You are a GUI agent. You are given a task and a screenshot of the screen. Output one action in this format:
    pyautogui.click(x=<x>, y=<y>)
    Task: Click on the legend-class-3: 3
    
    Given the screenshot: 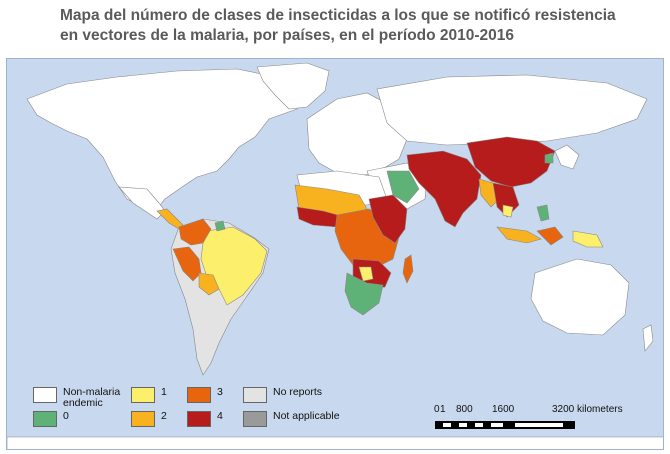 What is the action you would take?
    pyautogui.click(x=205, y=395)
    